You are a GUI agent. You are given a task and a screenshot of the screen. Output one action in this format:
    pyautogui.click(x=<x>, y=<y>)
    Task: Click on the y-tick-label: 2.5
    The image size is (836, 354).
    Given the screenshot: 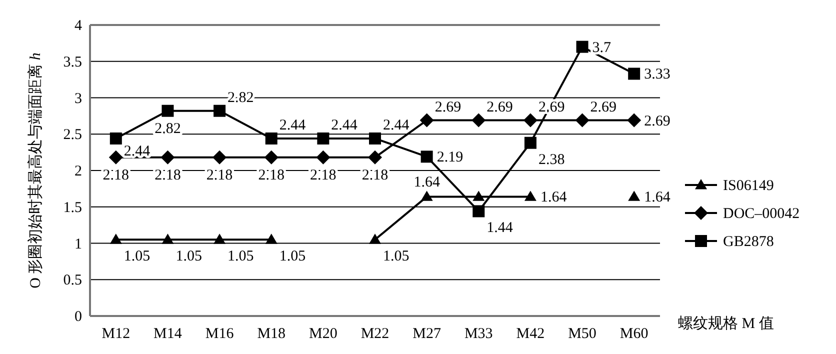 What is the action you would take?
    pyautogui.click(x=72, y=135)
    